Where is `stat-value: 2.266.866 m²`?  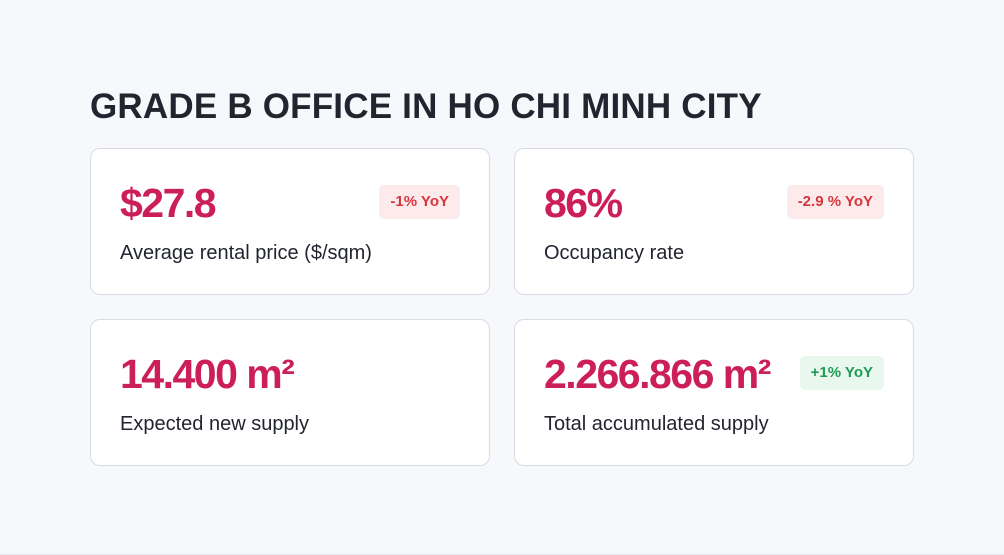 stat-value: 2.266.866 m² is located at coordinates (657, 374).